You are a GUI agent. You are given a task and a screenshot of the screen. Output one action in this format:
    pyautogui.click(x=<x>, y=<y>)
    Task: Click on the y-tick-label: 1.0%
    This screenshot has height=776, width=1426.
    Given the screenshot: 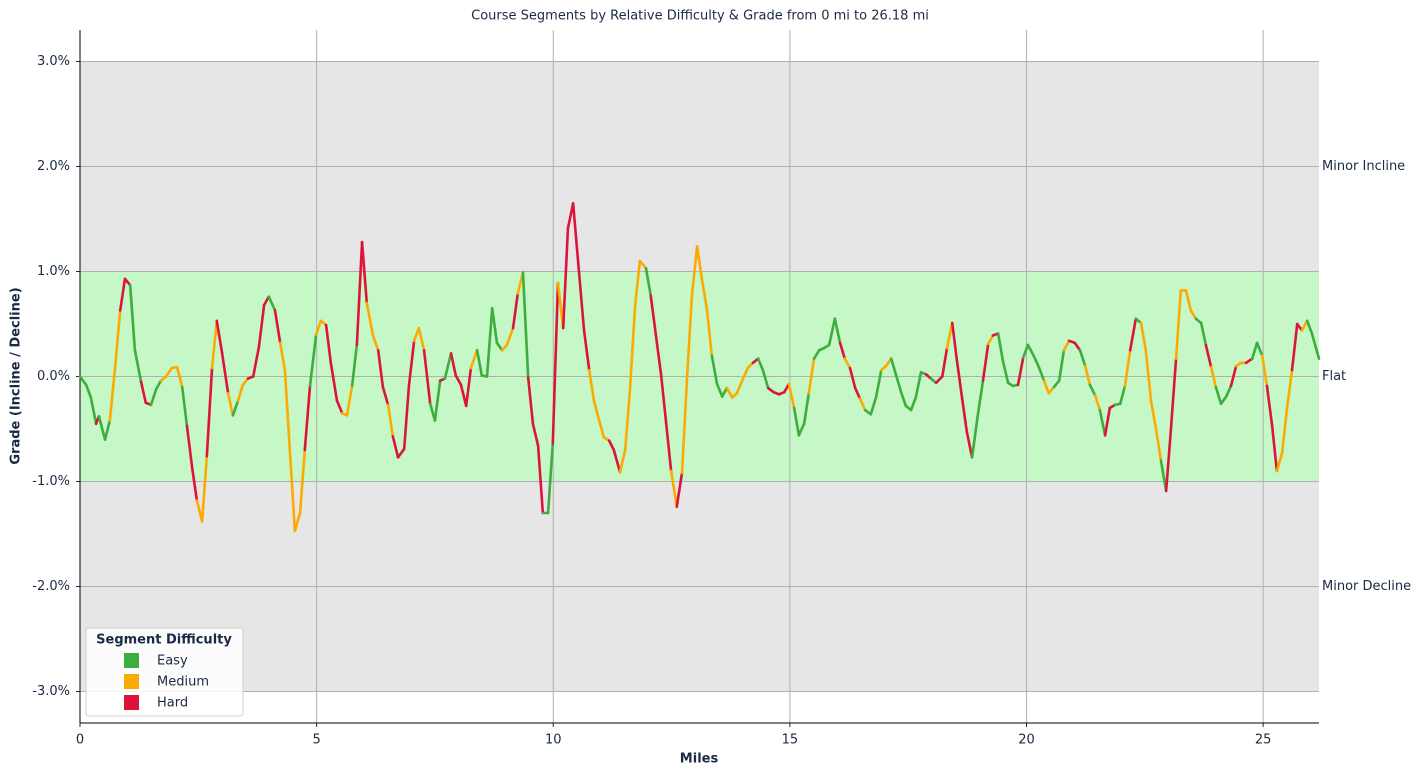 What is the action you would take?
    pyautogui.click(x=53, y=271)
    